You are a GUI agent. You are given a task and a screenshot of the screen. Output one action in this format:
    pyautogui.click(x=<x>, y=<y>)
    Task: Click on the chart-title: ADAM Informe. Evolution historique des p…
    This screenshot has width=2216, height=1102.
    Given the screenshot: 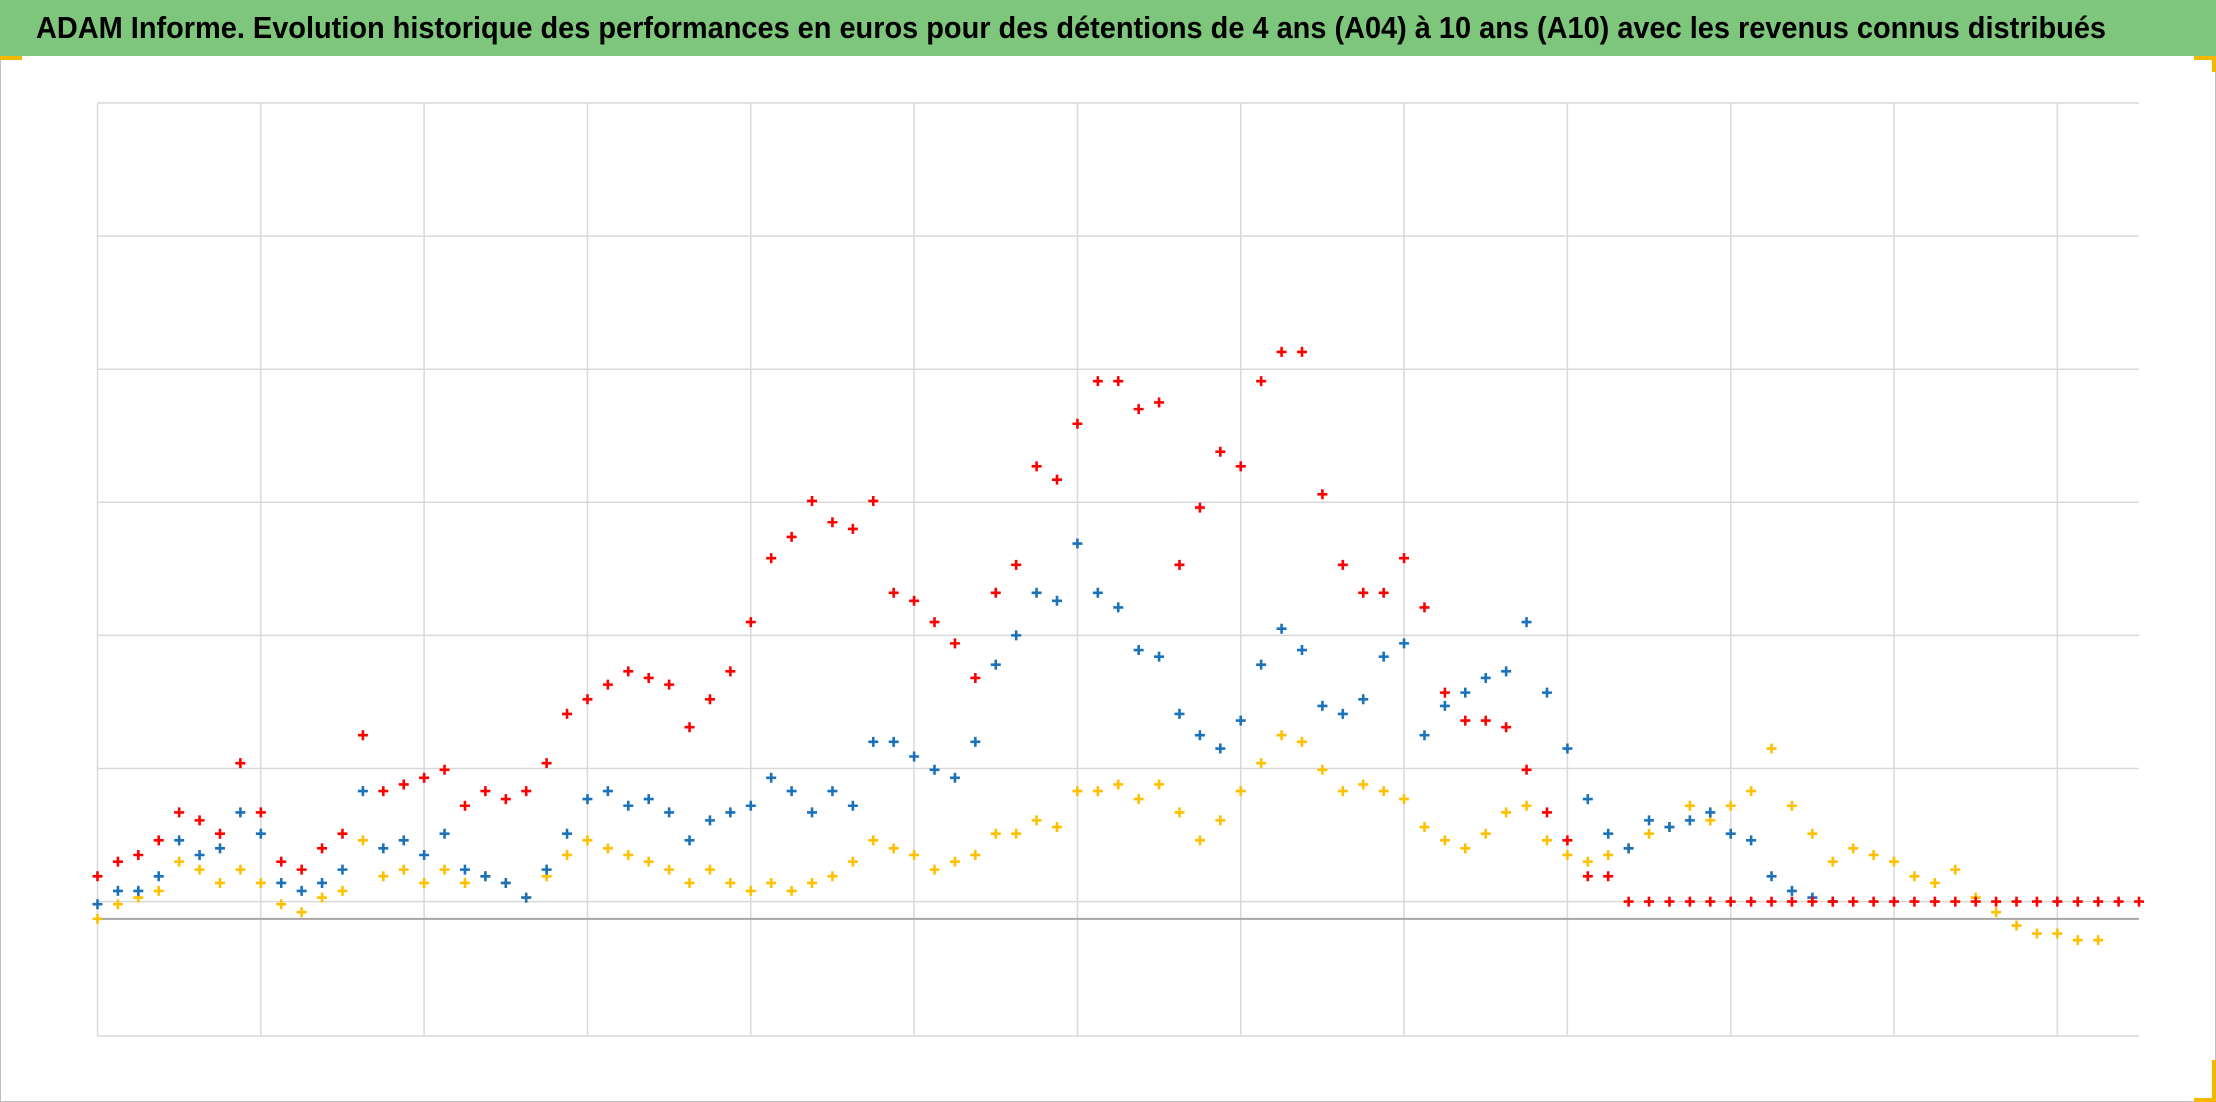 What is the action you would take?
    pyautogui.click(x=1071, y=27)
    